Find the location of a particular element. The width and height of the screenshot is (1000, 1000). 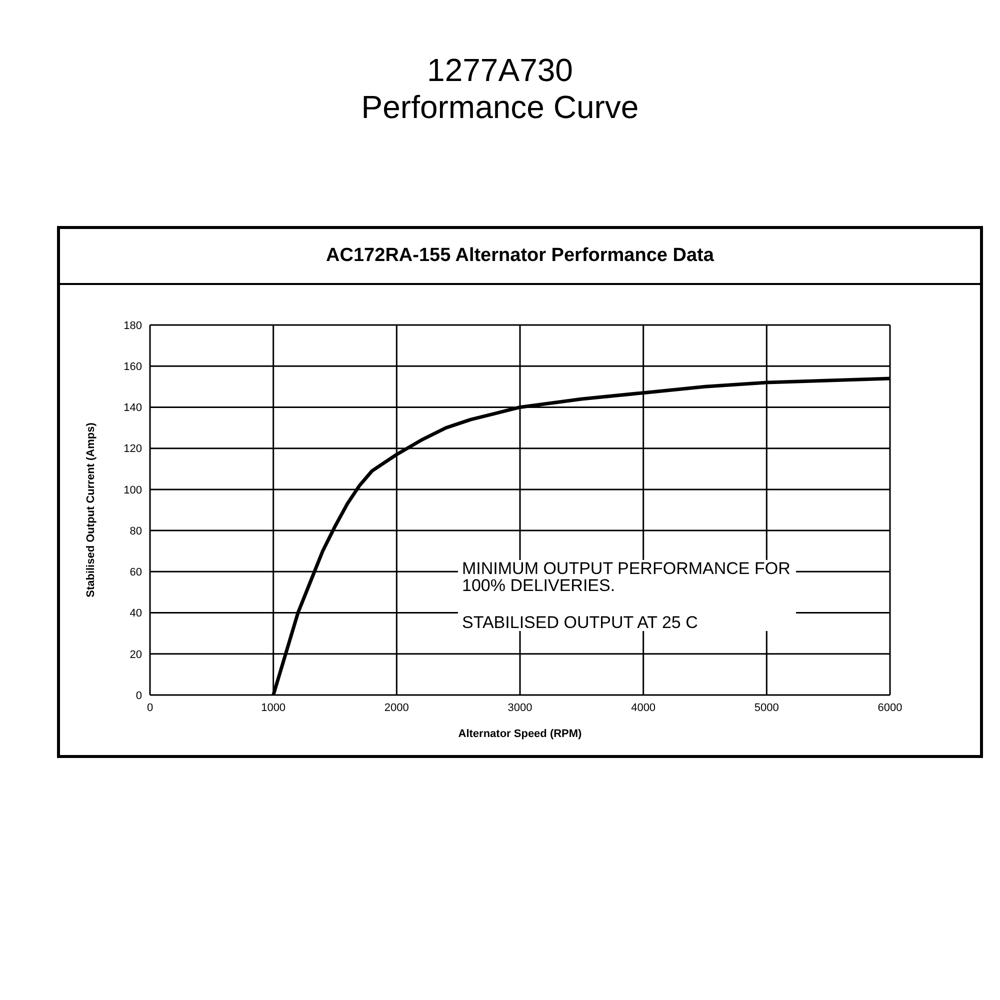

chart-title: 1277A730 is located at coordinates (500, 70).